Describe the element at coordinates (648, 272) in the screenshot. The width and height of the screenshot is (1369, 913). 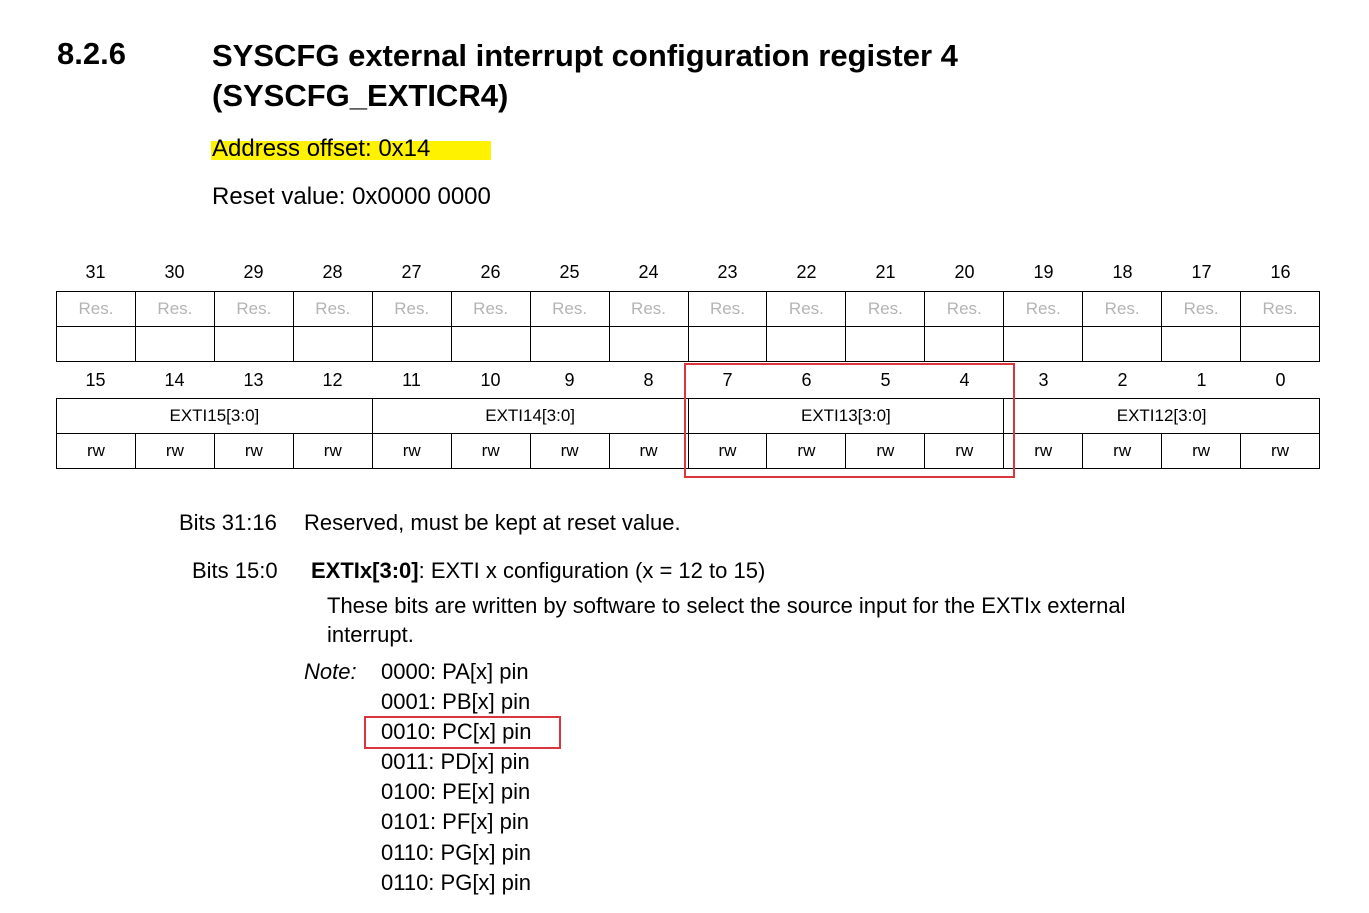
I see `bit-number: 24` at that location.